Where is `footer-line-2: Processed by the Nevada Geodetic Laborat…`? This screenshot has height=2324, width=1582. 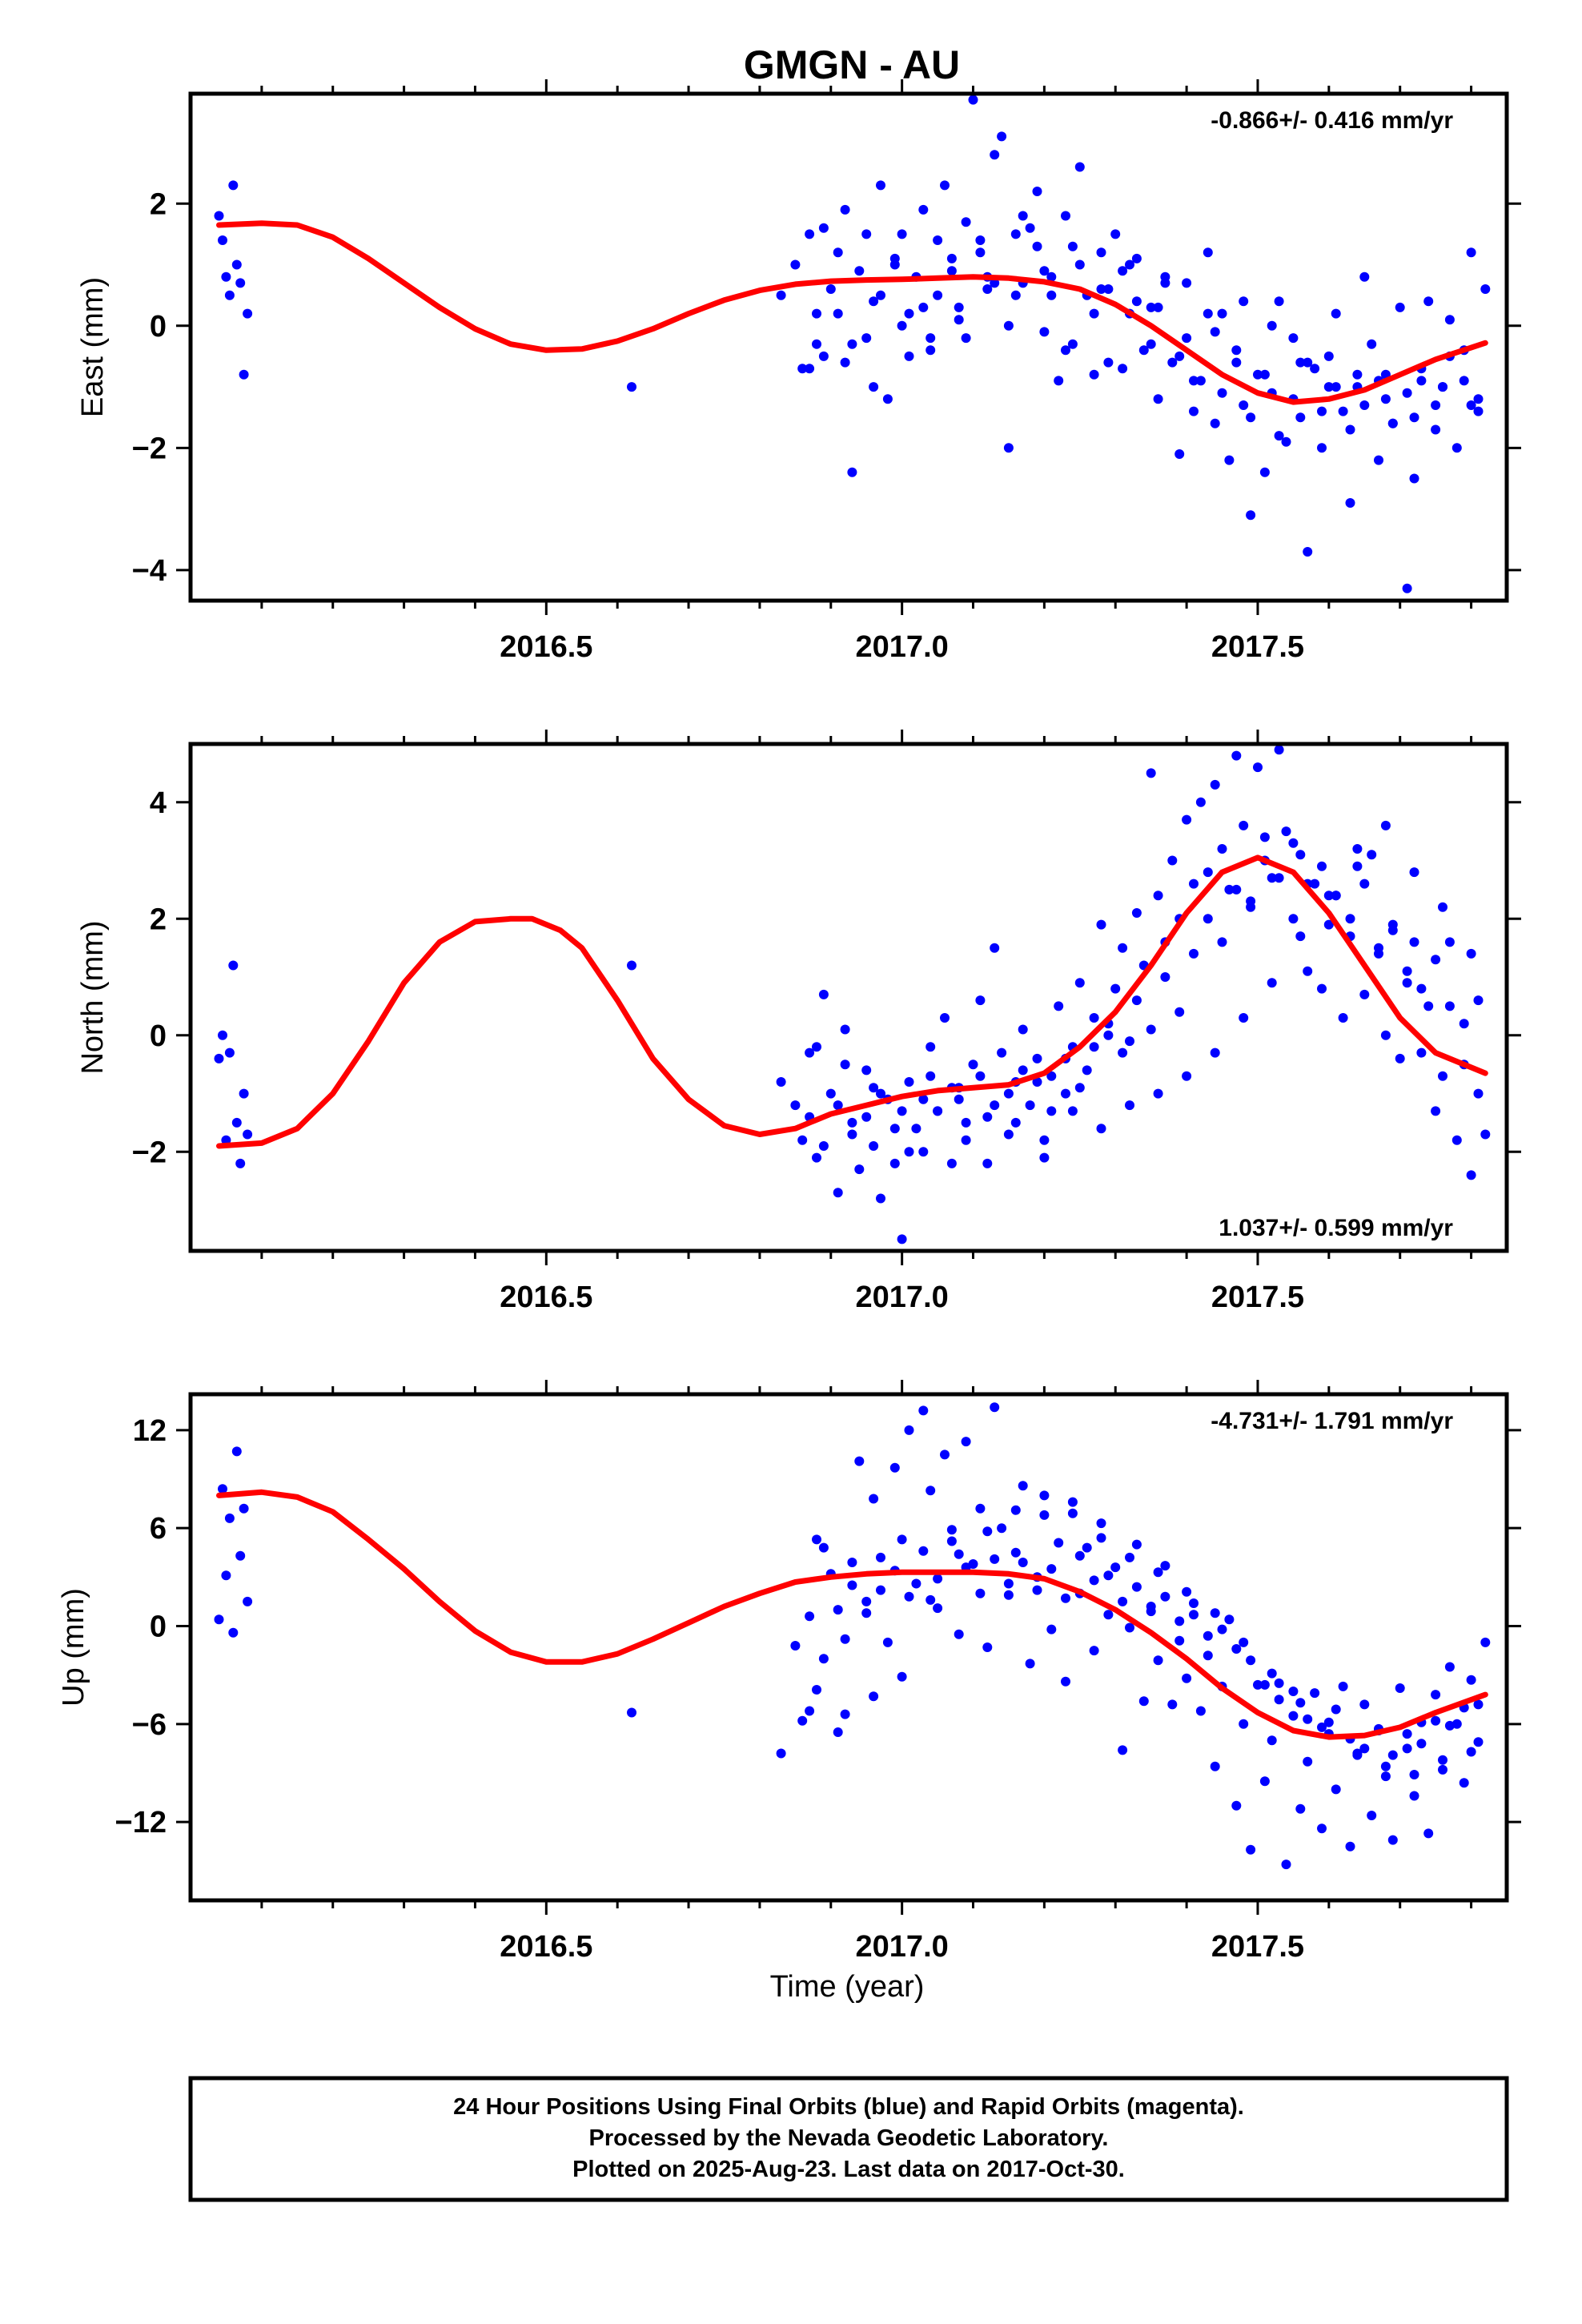 footer-line-2: Processed by the Nevada Geodetic Laborat… is located at coordinates (849, 2138).